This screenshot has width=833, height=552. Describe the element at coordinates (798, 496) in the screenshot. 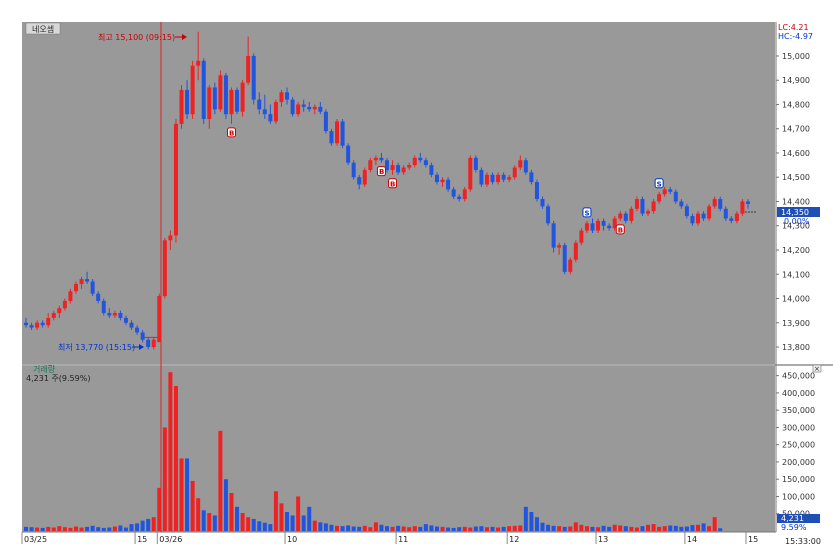

I see `volume-tick-label: 100,000` at that location.